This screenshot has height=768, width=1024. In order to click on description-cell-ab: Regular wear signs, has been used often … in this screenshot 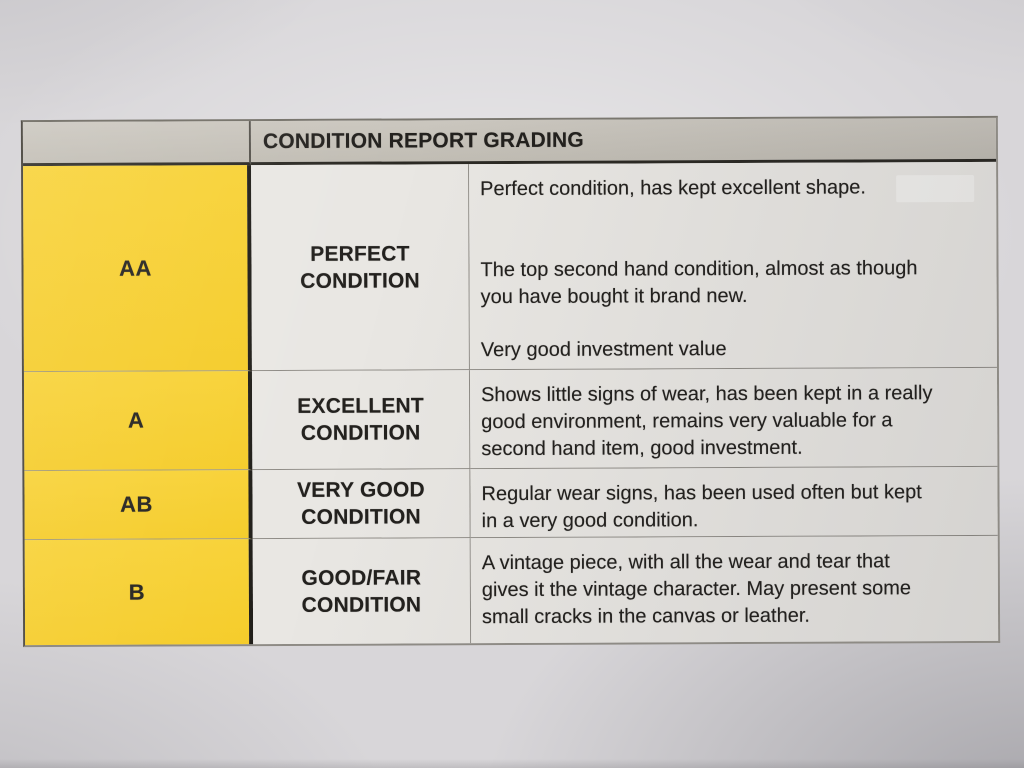, I will do `click(734, 502)`.